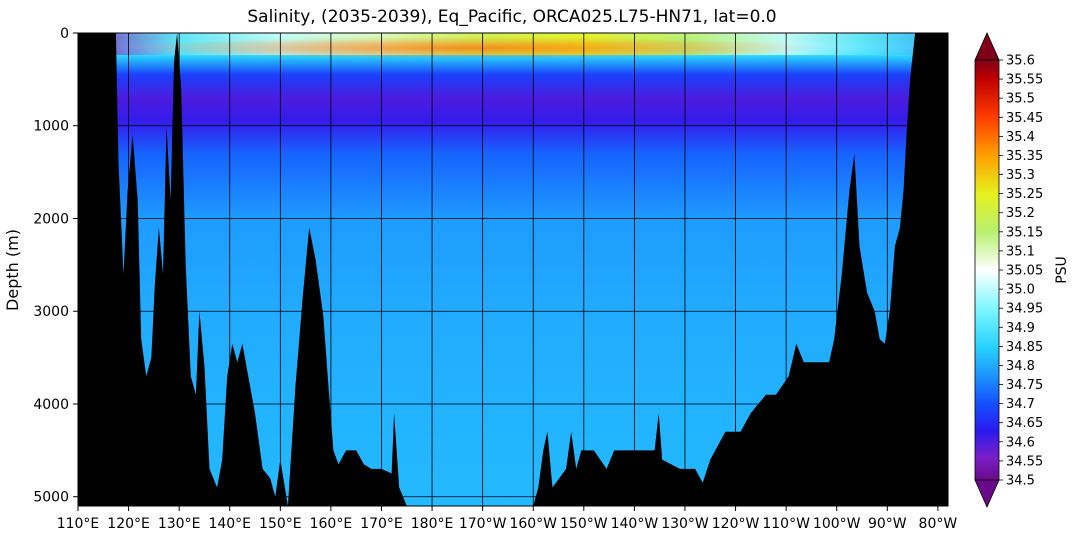 The image size is (1080, 540). Describe the element at coordinates (1020, 290) in the screenshot. I see `colorbar-tick-label: 35.0` at that location.